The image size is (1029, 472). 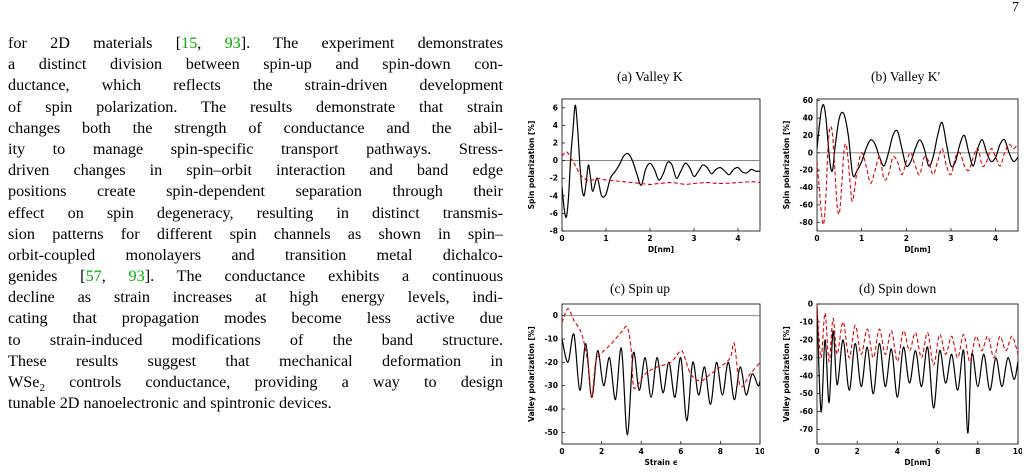 What do you see at coordinates (808, 118) in the screenshot?
I see `y-tick-label: 40` at bounding box center [808, 118].